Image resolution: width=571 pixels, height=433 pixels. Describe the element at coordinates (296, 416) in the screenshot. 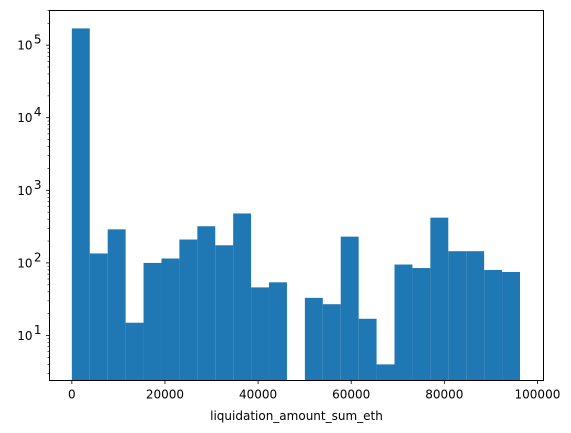

I see `x-axis-title: liquidation_amount_sum_eth` at that location.